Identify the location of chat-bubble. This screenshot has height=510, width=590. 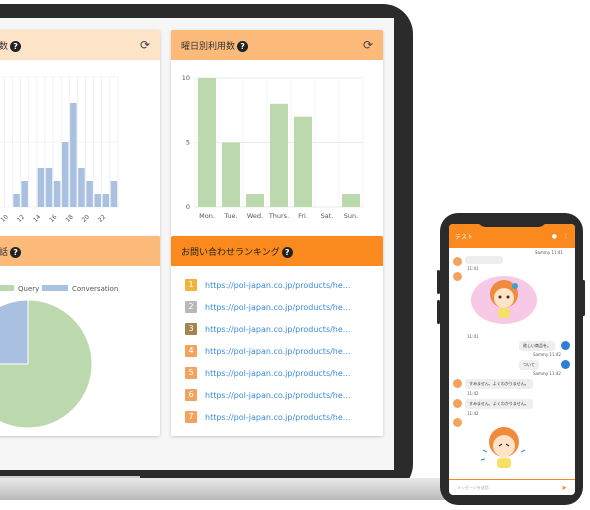
(484, 260).